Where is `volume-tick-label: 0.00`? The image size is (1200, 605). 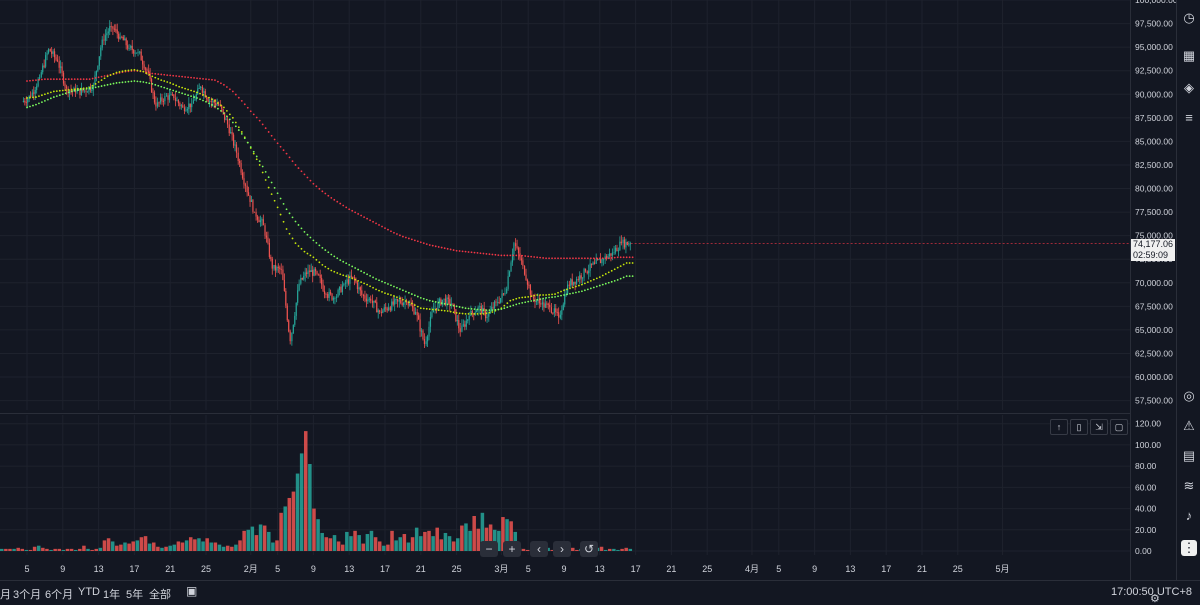 volume-tick-label: 0.00 is located at coordinates (1143, 550).